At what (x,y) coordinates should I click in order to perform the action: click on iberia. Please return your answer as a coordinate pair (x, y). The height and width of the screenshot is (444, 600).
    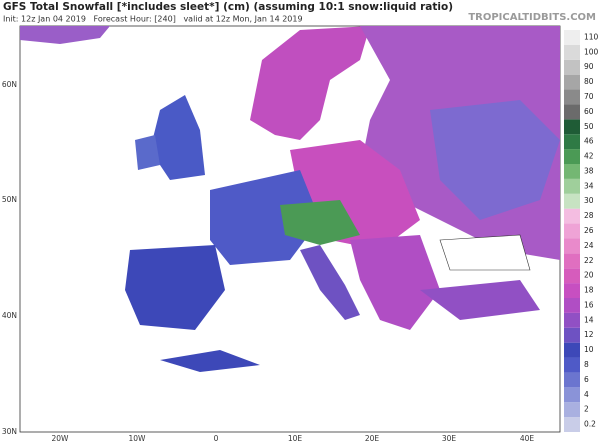
    Looking at the image, I should click on (175, 287).